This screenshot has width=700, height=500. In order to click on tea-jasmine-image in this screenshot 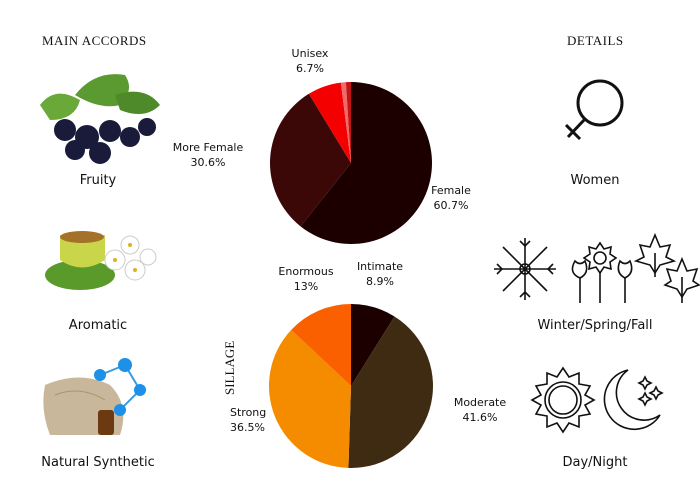, I will do `click(101, 260)`.